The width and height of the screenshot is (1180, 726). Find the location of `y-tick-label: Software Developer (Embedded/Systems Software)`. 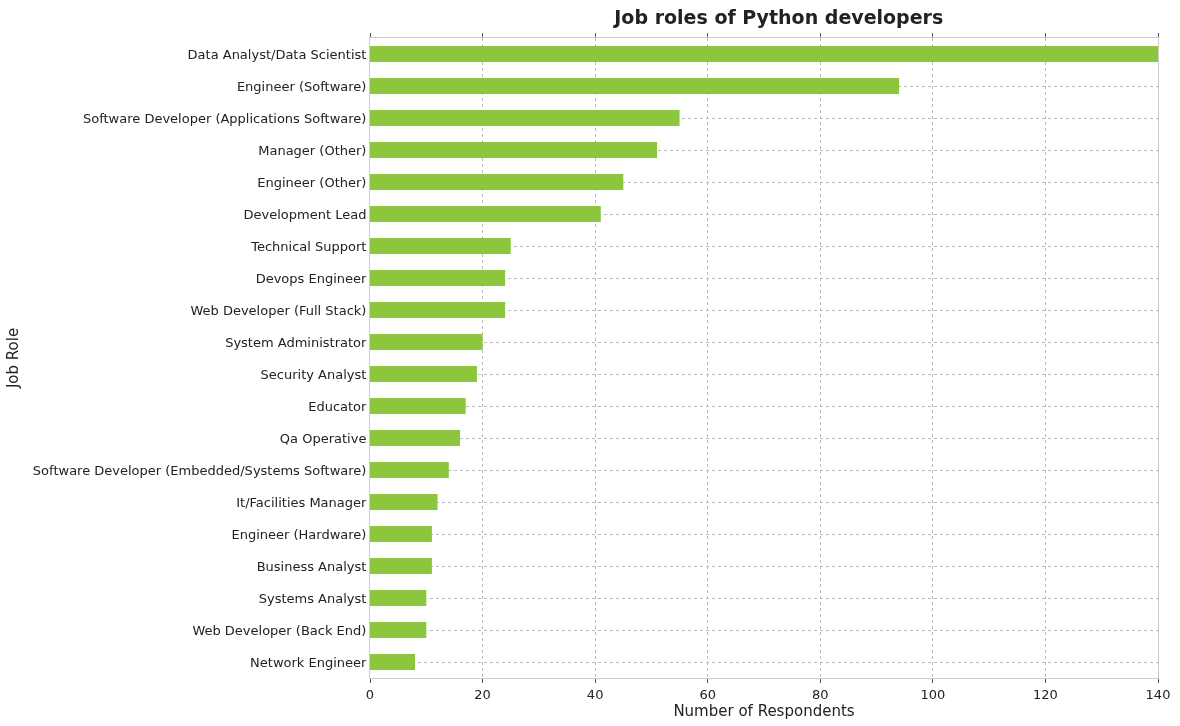

y-tick-label: Software Developer (Embedded/Systems Software) is located at coordinates (199, 470).